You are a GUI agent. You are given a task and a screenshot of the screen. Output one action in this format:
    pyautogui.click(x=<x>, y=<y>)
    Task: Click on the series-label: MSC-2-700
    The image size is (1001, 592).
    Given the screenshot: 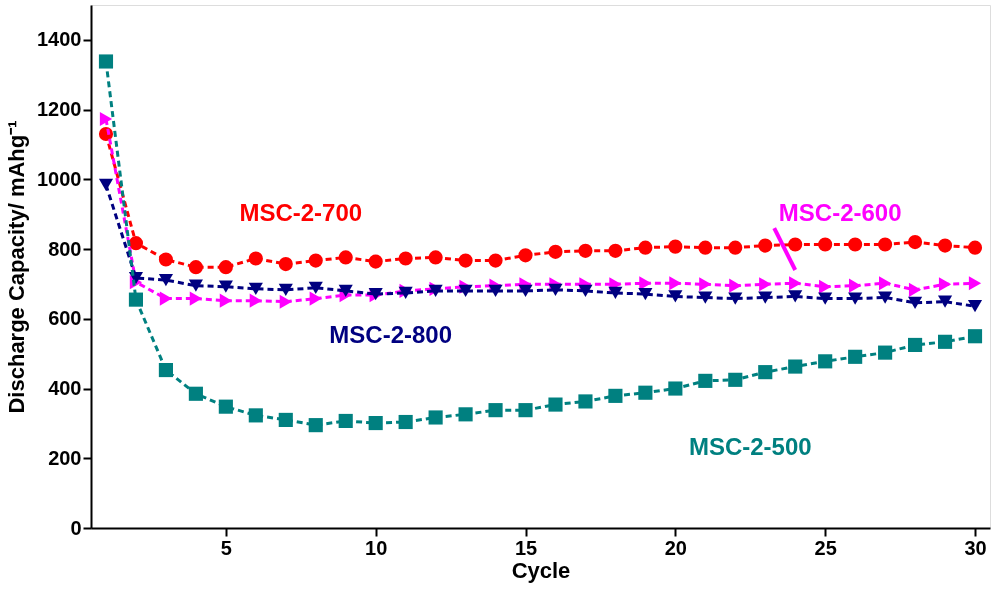 What is the action you would take?
    pyautogui.click(x=301, y=213)
    